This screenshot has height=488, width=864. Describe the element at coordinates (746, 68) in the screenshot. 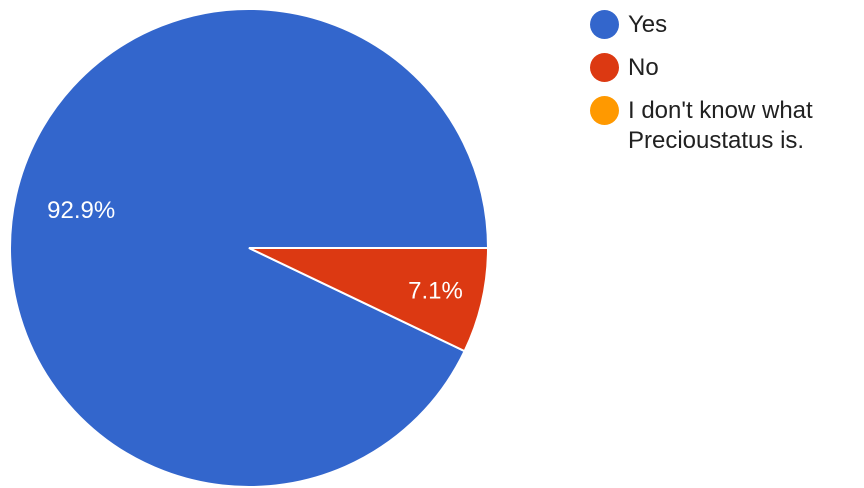

I see `legend-label-no: No` at that location.